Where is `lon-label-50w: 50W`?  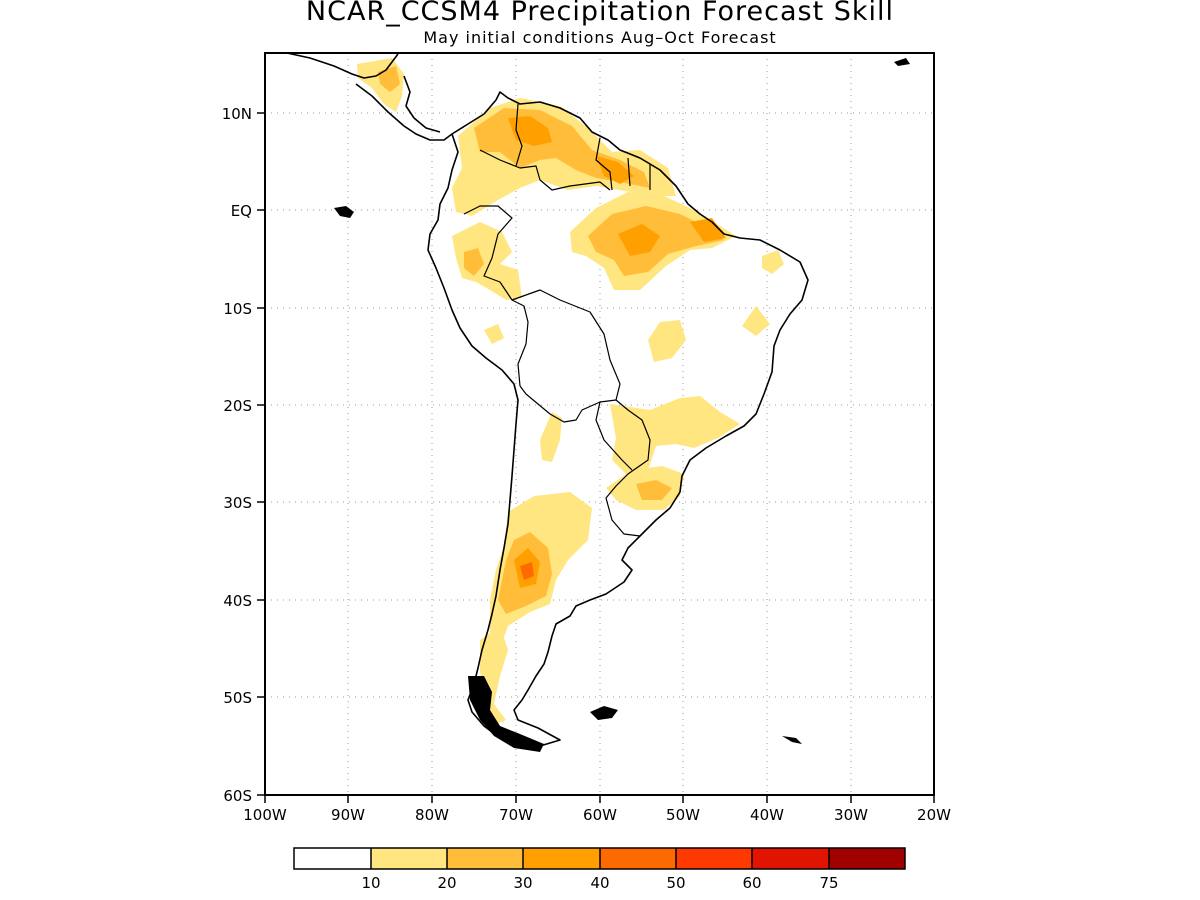 lon-label-50w: 50W is located at coordinates (683, 815).